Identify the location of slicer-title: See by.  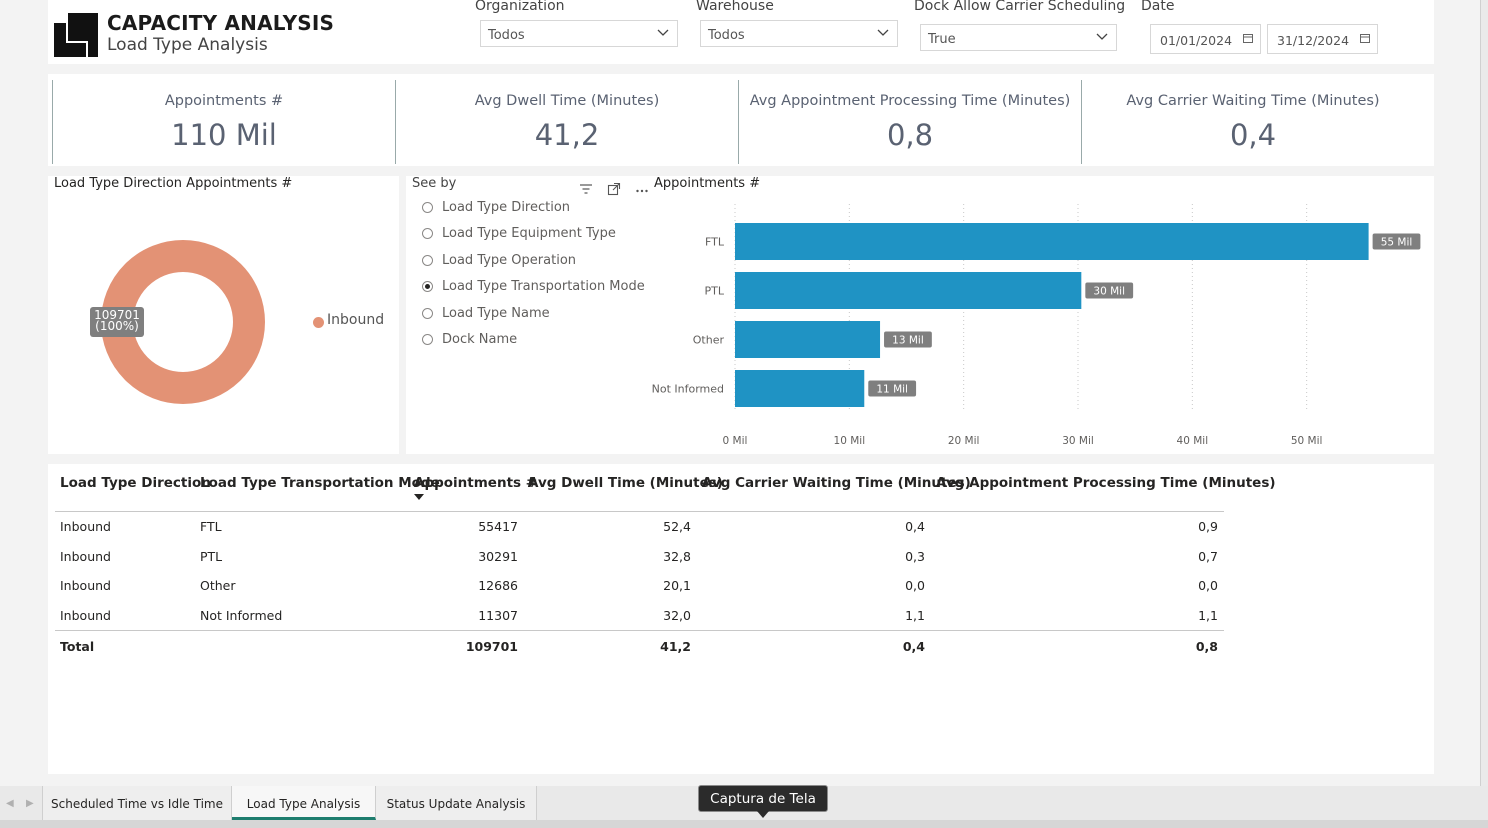
(434, 183).